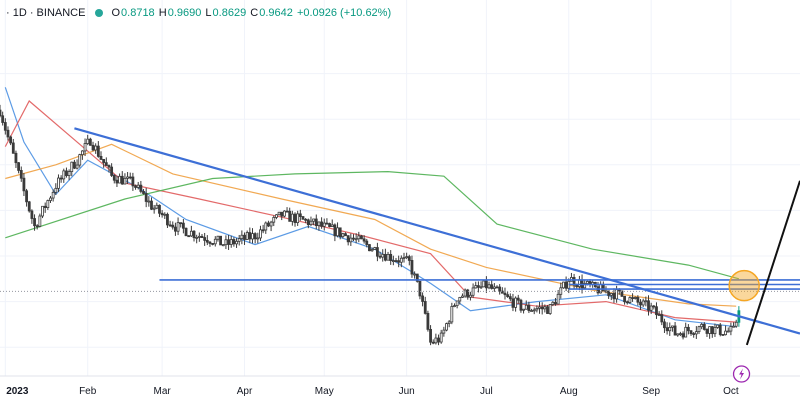 This screenshot has height=405, width=800. I want to click on high-label: H, so click(162, 13).